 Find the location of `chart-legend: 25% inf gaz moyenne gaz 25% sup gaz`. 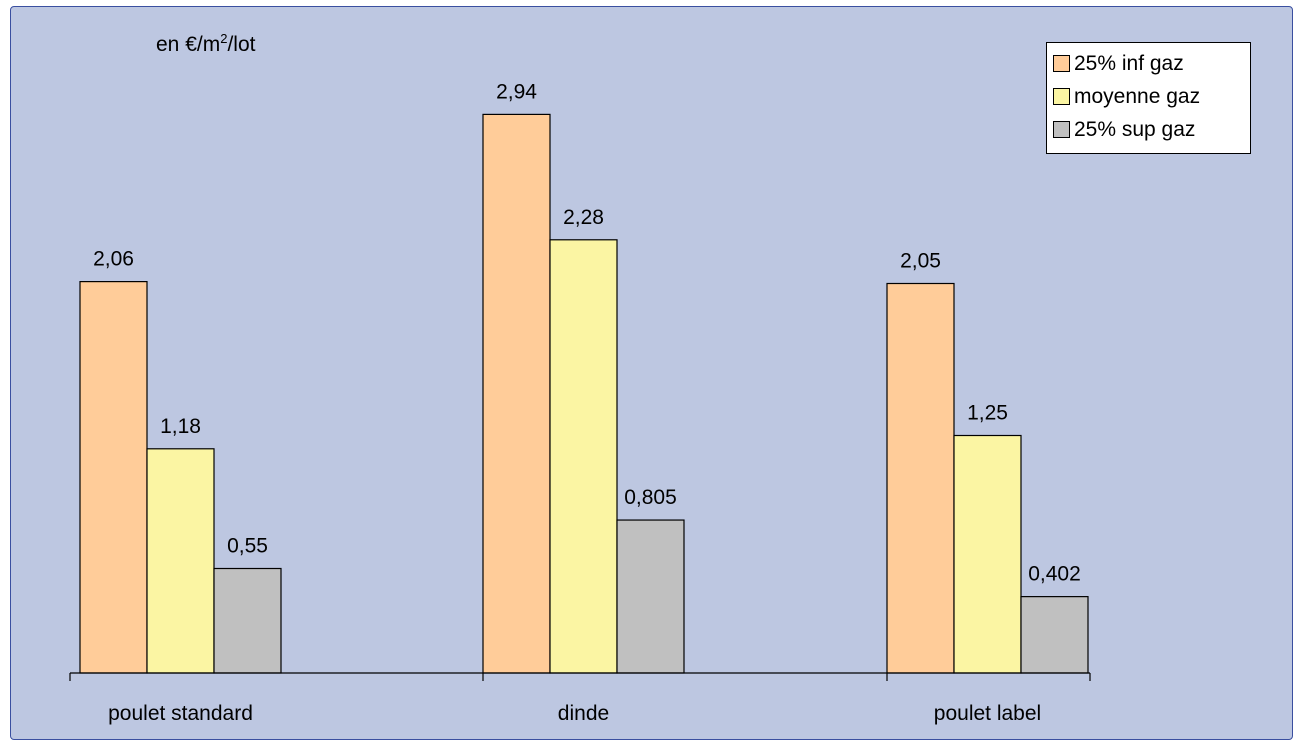

chart-legend: 25% inf gaz moyenne gaz 25% sup gaz is located at coordinates (1148, 98).